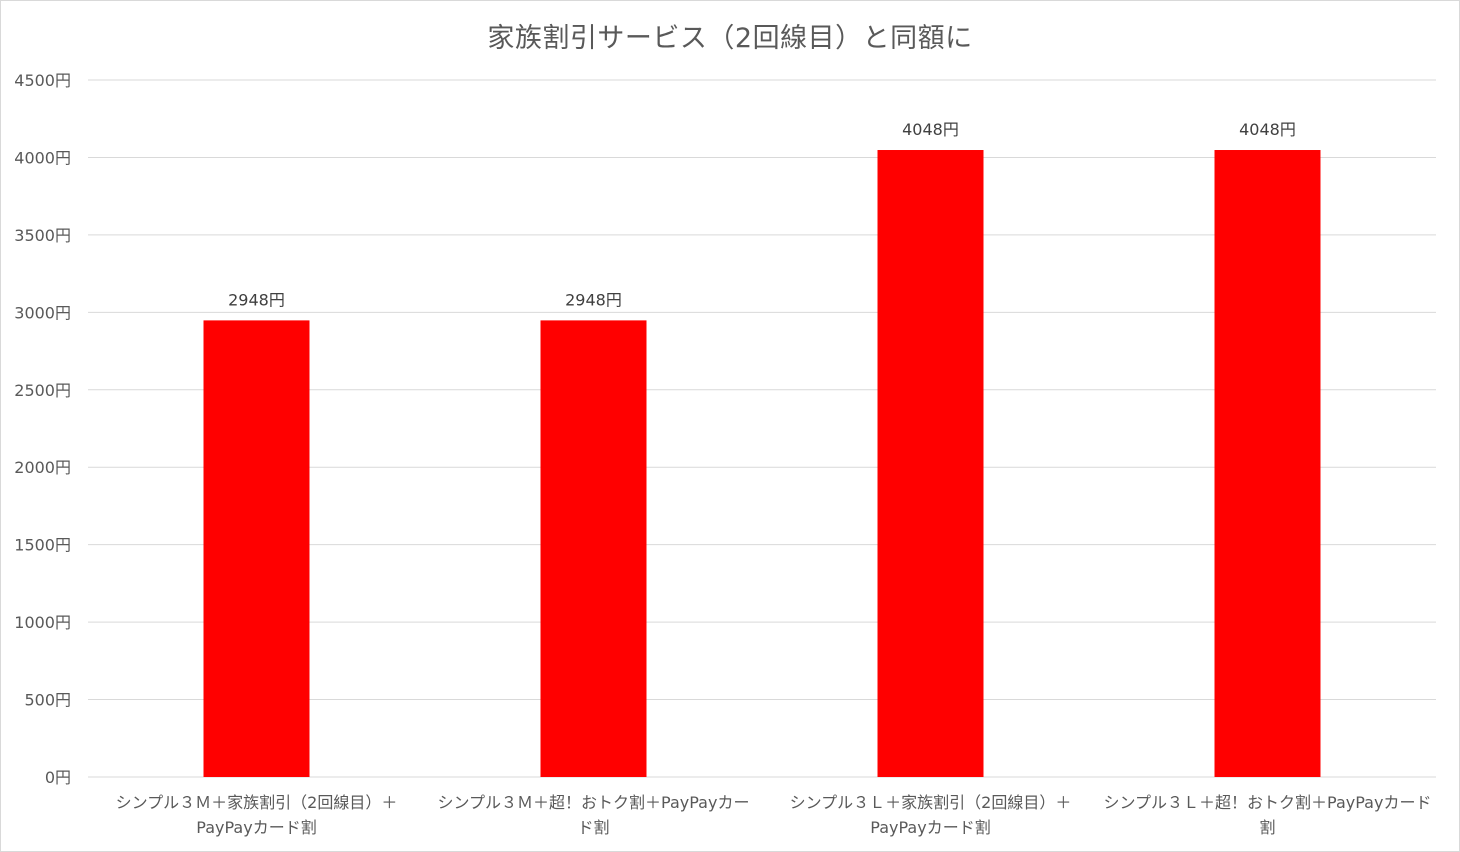 The height and width of the screenshot is (852, 1460). Describe the element at coordinates (594, 802) in the screenshot. I see `x-category-label: シンプル３Ｍ＋超！おトク割＋PayPayカー` at that location.